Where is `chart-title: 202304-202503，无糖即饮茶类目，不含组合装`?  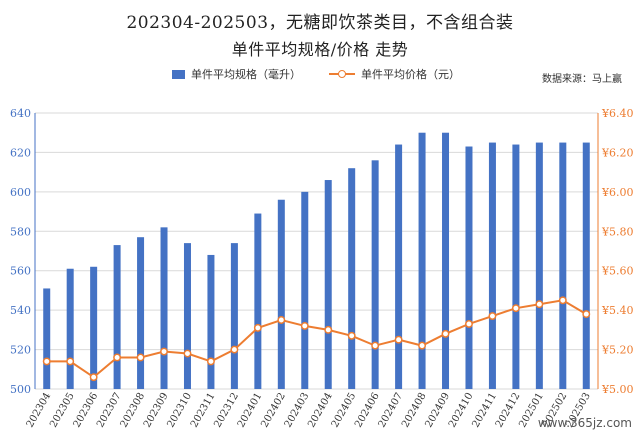 chart-title: 202304-202503，无糖即饮茶类目，不含组合装 is located at coordinates (320, 23).